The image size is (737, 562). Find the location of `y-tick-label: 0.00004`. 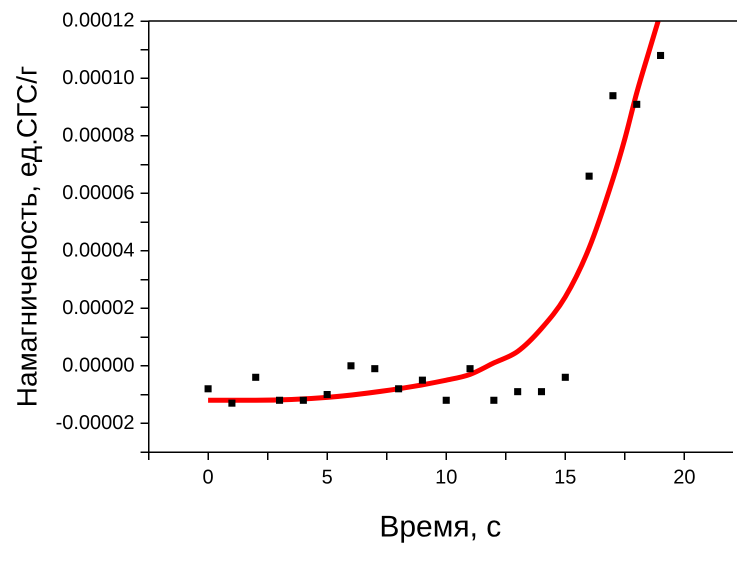

y-tick-label: 0.00004 is located at coordinates (98, 250).